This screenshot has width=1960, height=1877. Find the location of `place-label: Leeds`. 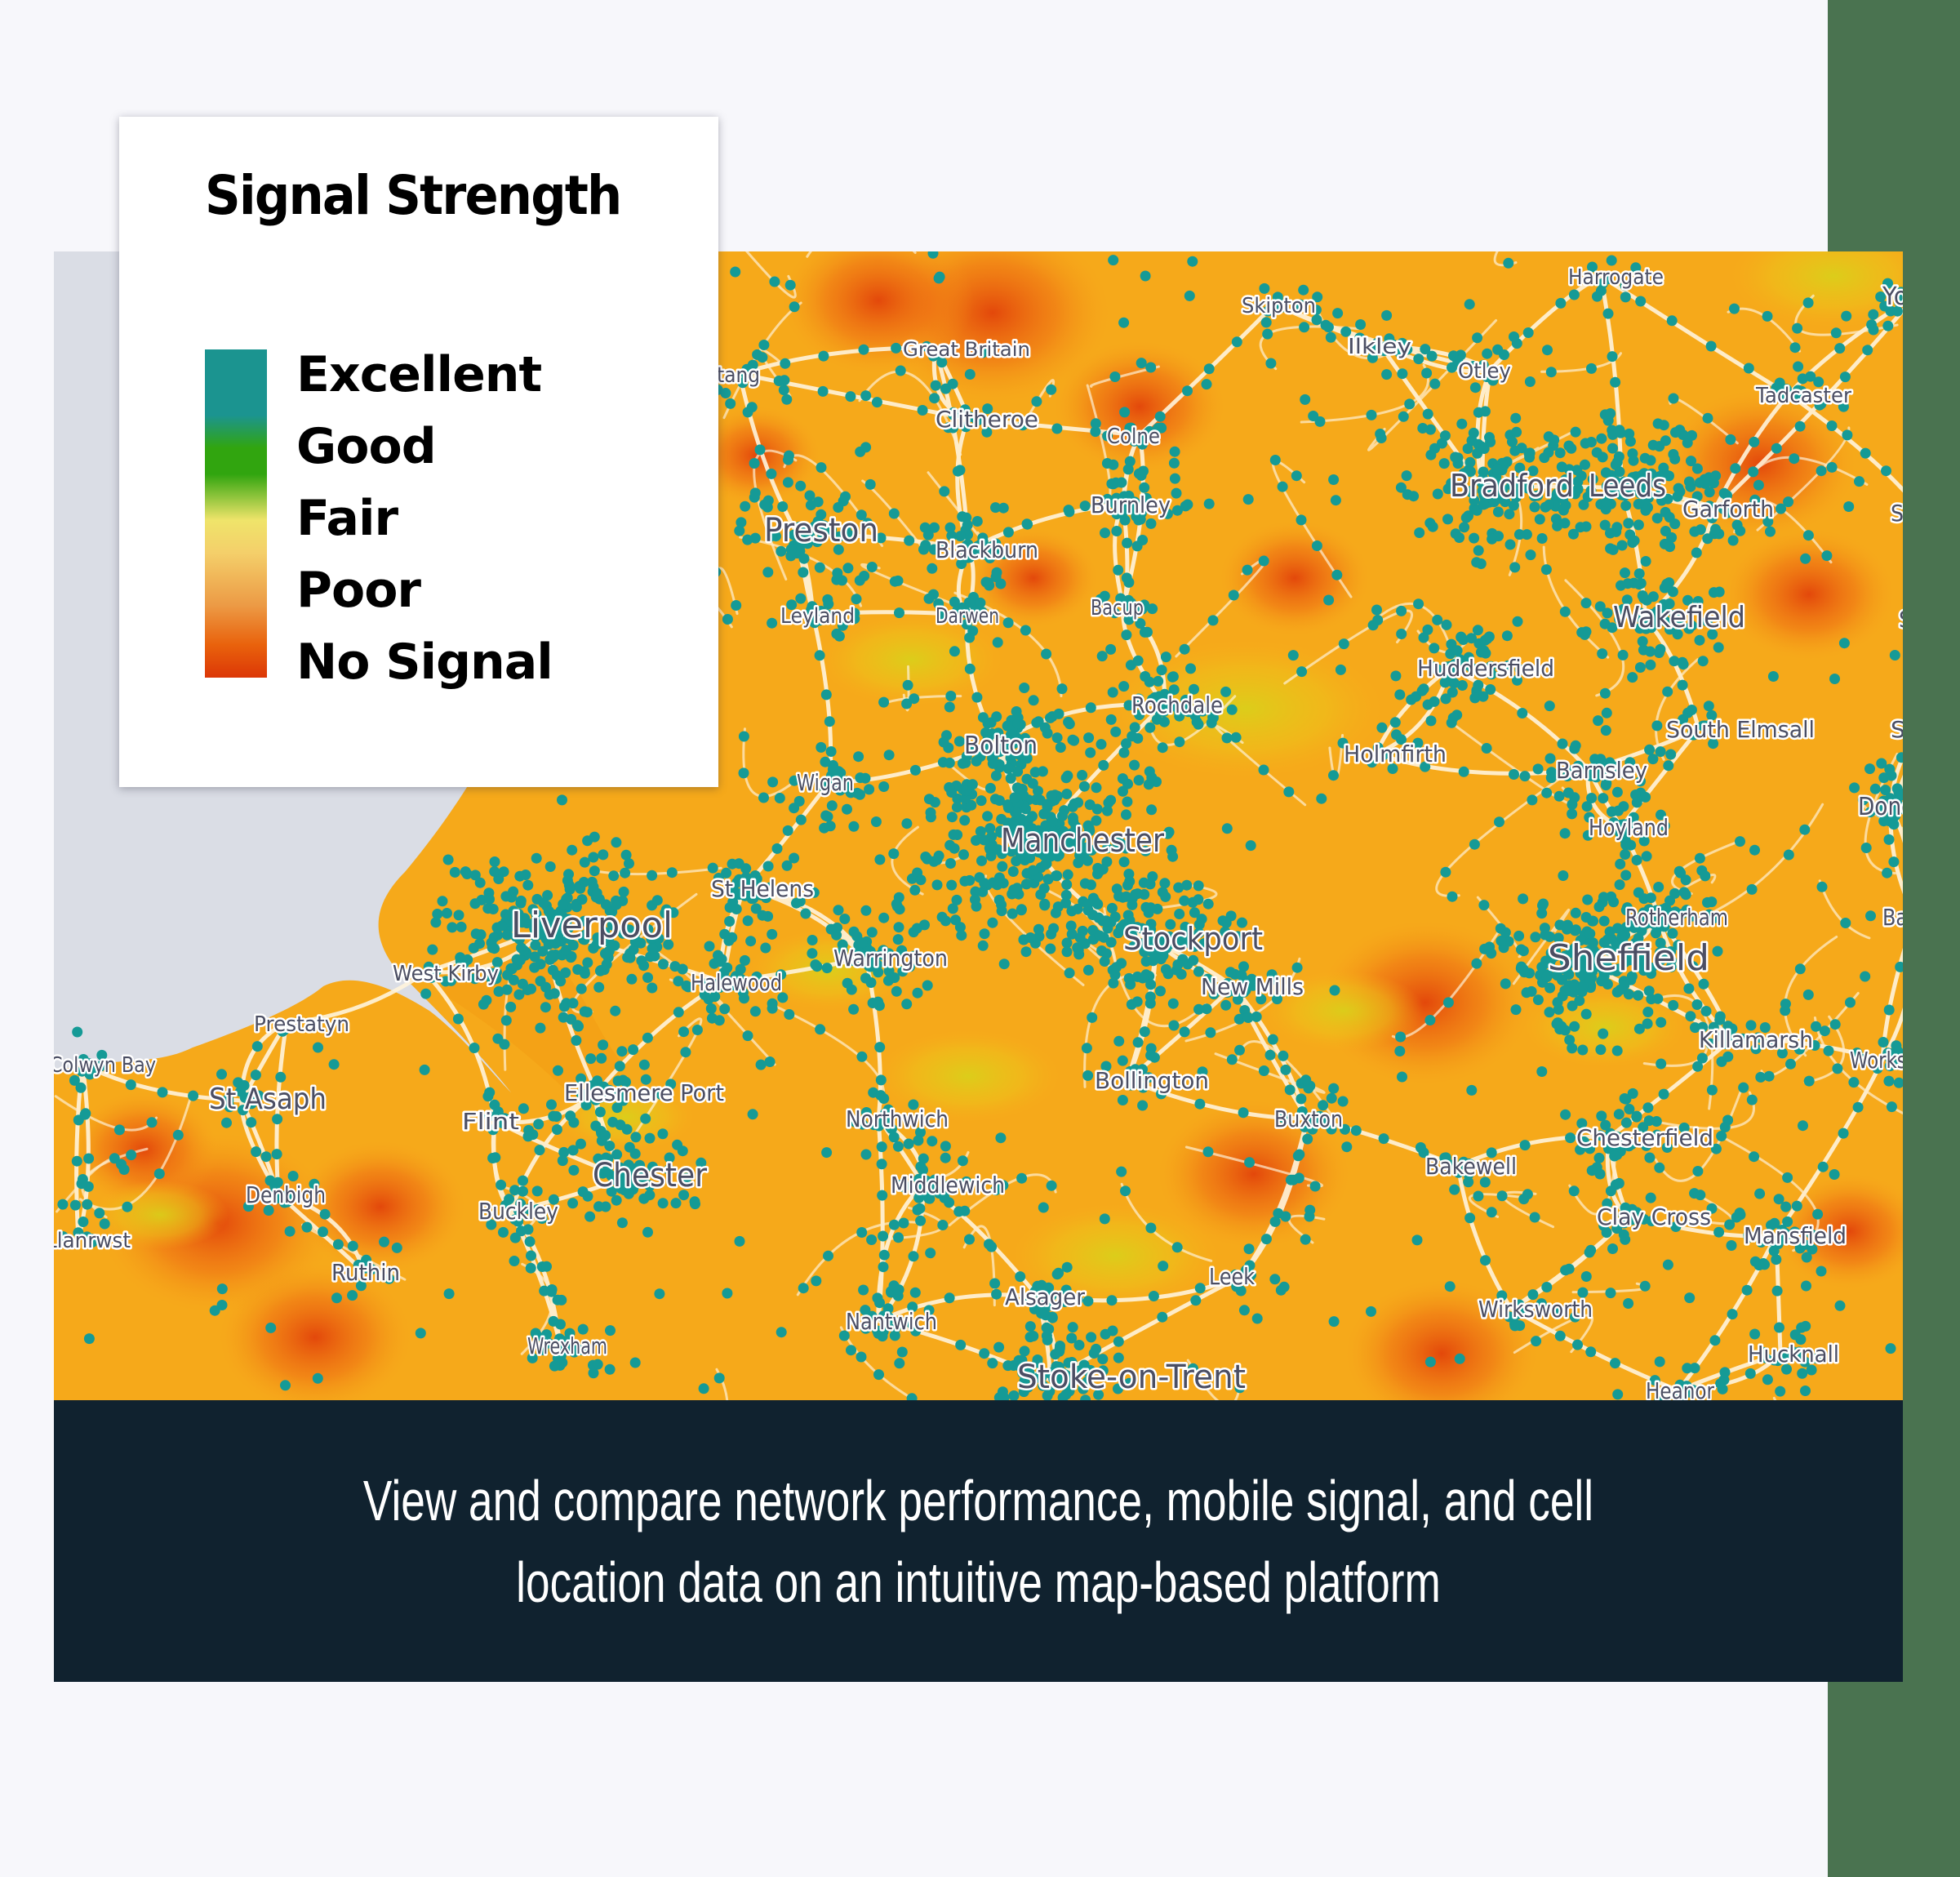

place-label: Leeds is located at coordinates (1628, 486).